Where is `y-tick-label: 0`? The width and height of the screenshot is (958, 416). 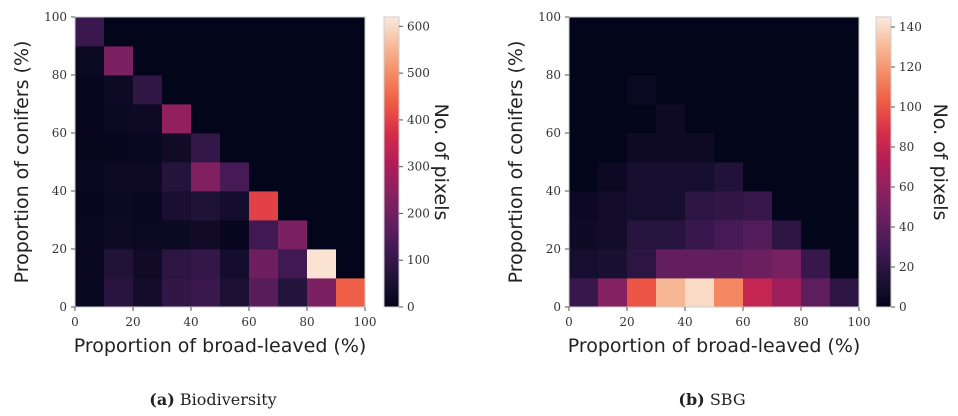 y-tick-label: 0 is located at coordinates (63, 307).